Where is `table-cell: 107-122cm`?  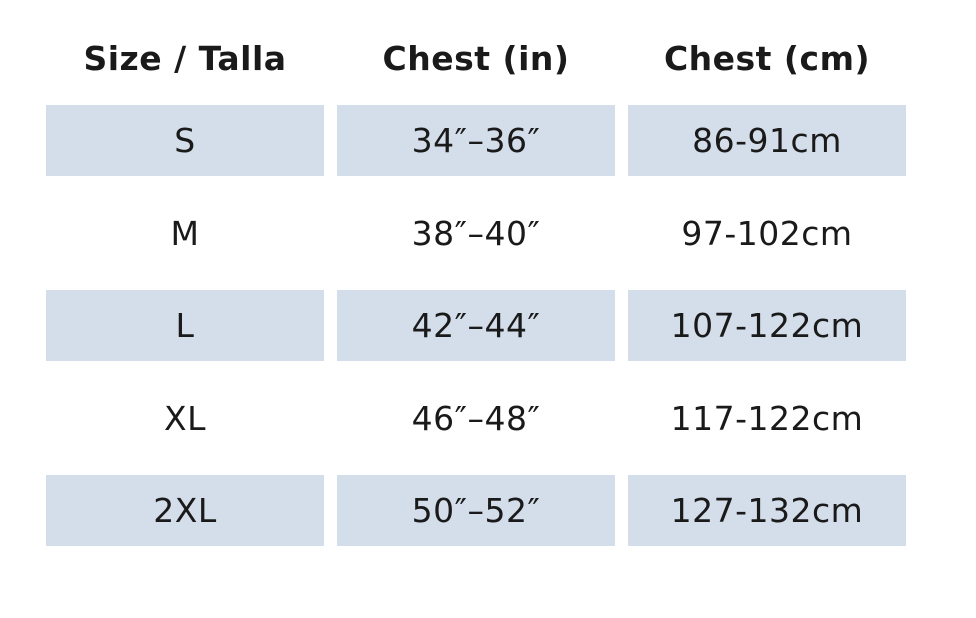 table-cell: 107-122cm is located at coordinates (767, 325).